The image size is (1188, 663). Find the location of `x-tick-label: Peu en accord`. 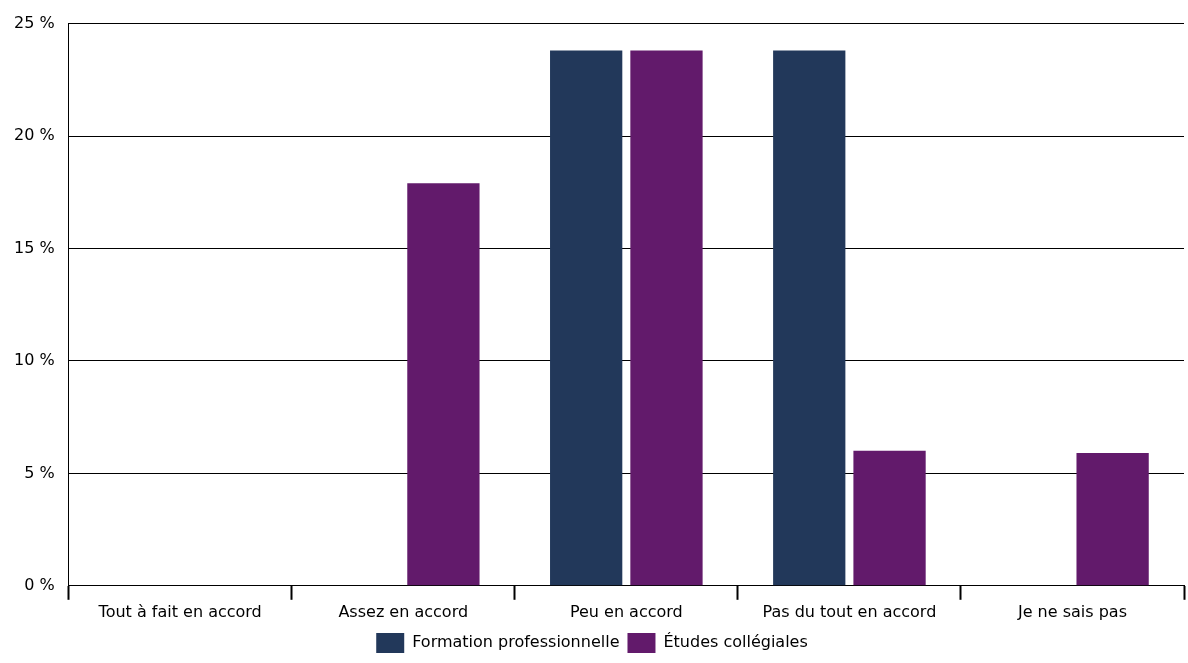

x-tick-label: Peu en accord is located at coordinates (626, 611).